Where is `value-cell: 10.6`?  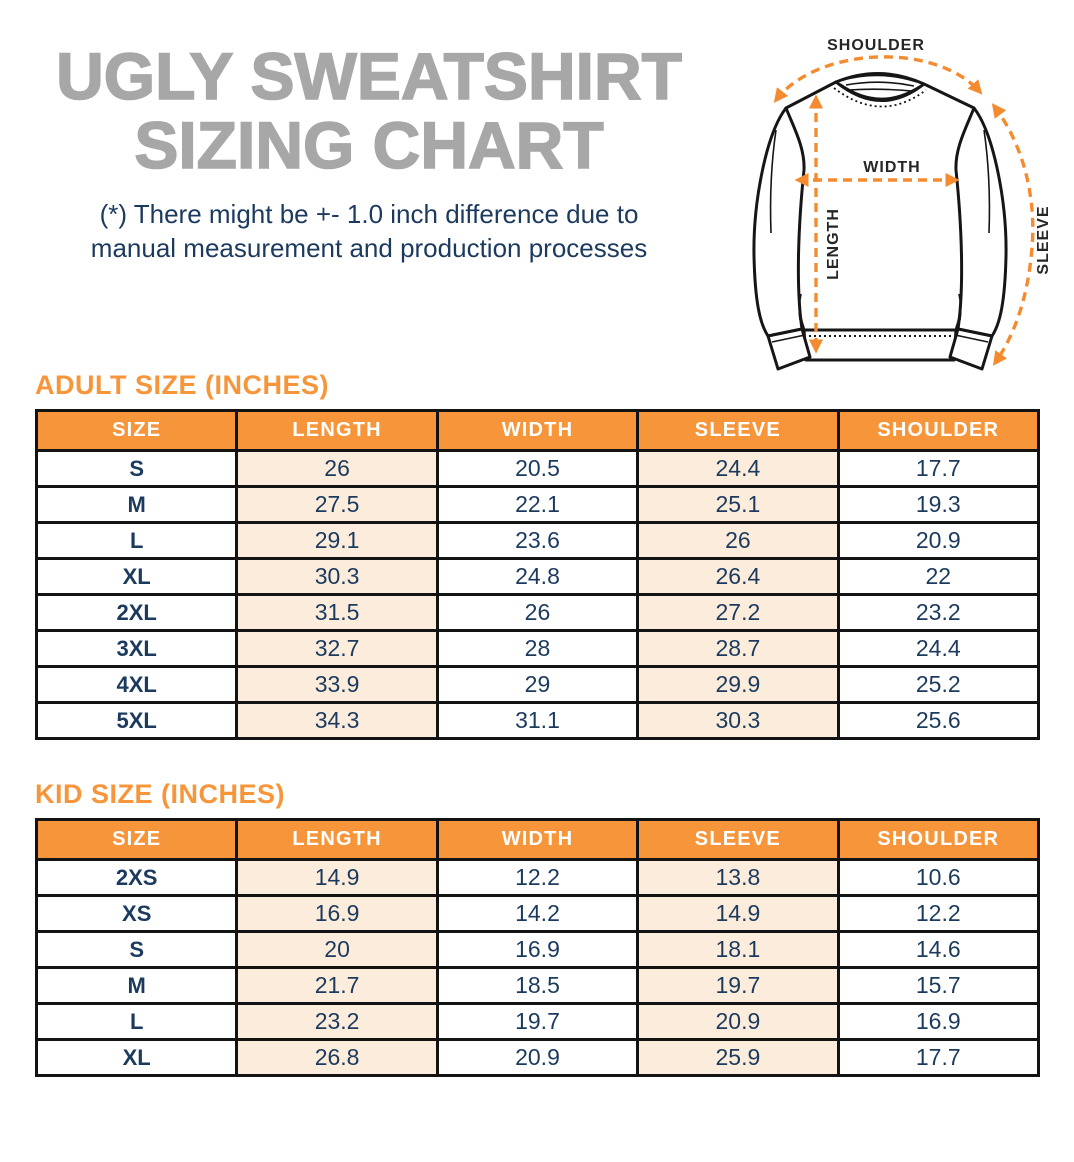 value-cell: 10.6 is located at coordinates (938, 877).